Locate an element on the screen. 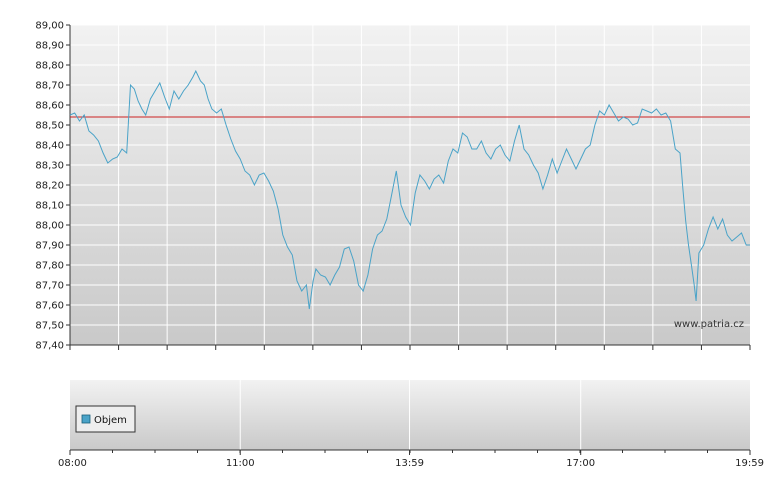  y-tick-label: 88,80 is located at coordinates (49, 66).